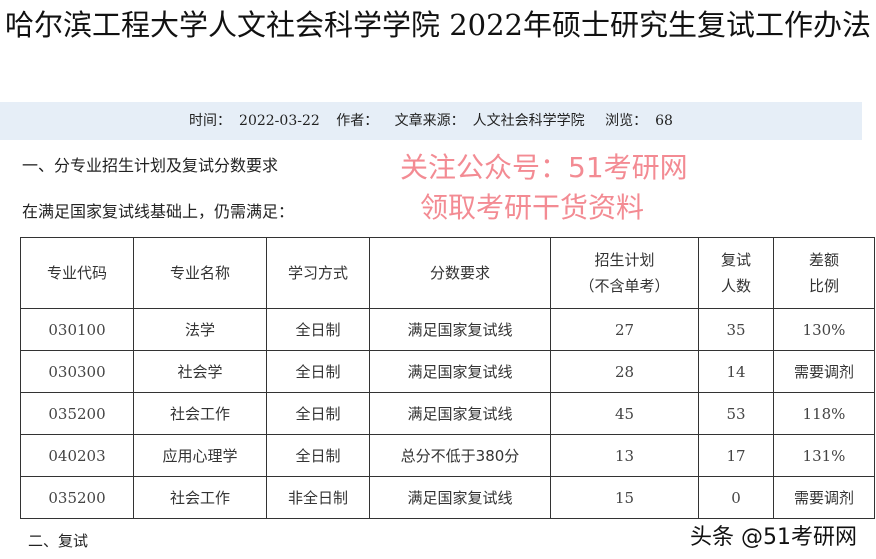  Describe the element at coordinates (158, 211) in the screenshot. I see `intro-text: 在满足国家复试线基础上，仍需满足：` at that location.